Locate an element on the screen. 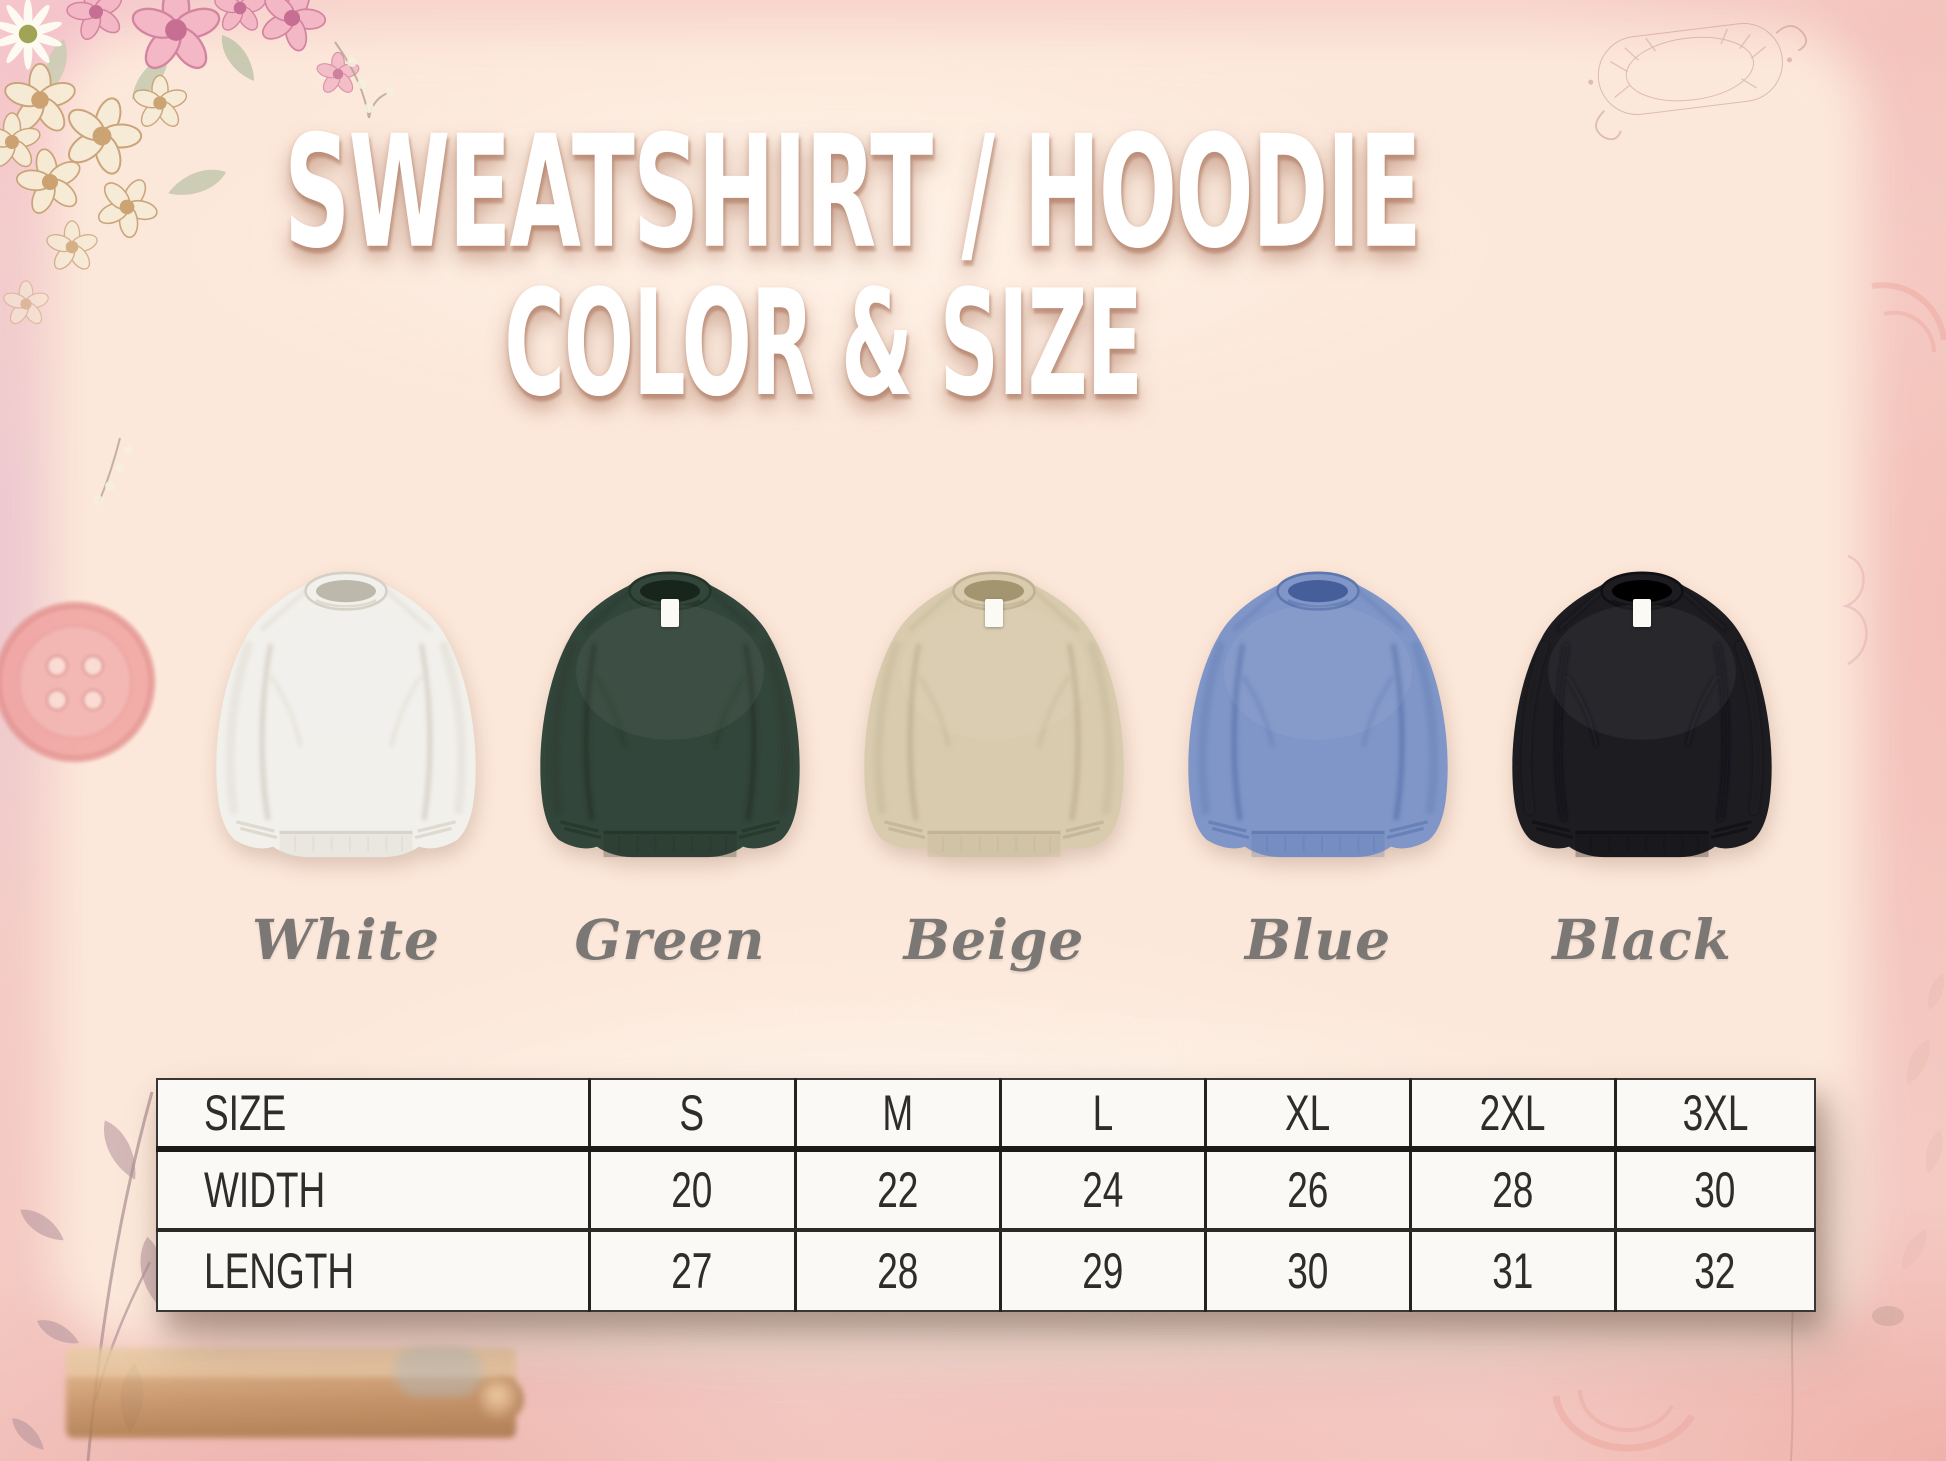 The image size is (1946, 1461). value: 31 is located at coordinates (1512, 1271).